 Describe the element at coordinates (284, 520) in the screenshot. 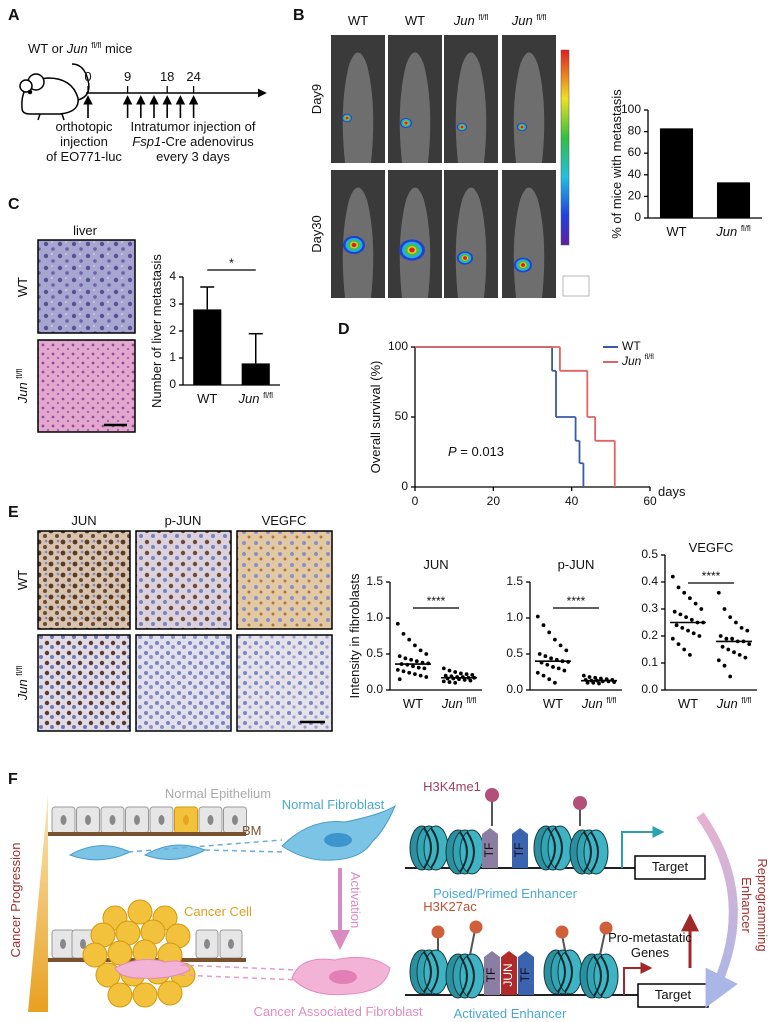

I see `column-label: VEGFC` at that location.